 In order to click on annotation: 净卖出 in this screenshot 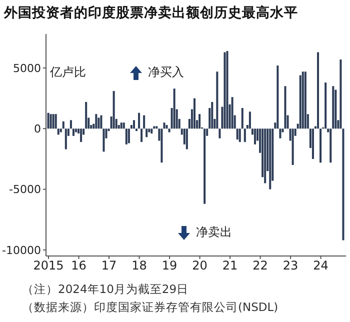, I will do `click(214, 232)`.